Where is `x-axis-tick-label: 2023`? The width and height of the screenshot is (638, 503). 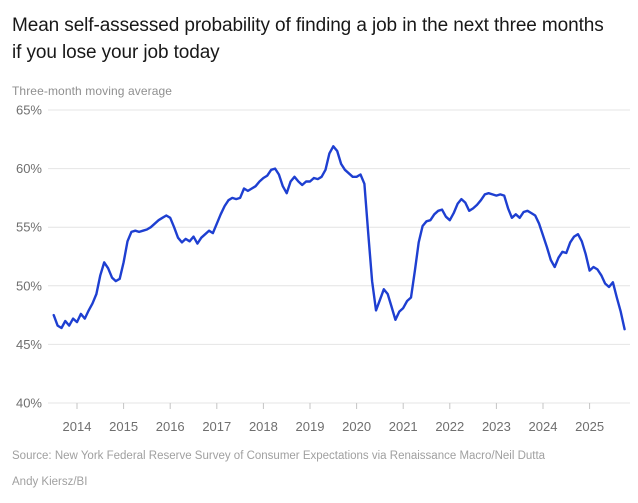
x-axis-tick-label: 2023 is located at coordinates (496, 426).